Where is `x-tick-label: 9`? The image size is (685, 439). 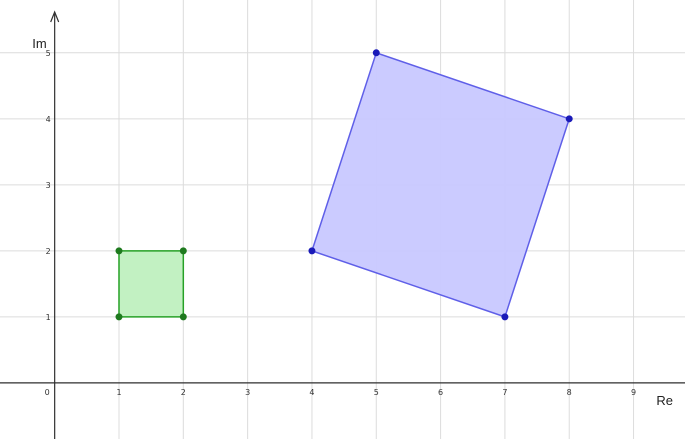
x-tick-label: 9 is located at coordinates (633, 392).